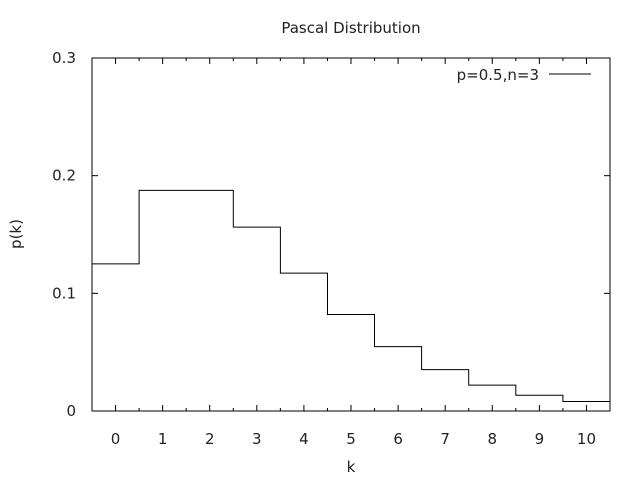  What do you see at coordinates (398, 439) in the screenshot?
I see `x-tick-label: 6` at bounding box center [398, 439].